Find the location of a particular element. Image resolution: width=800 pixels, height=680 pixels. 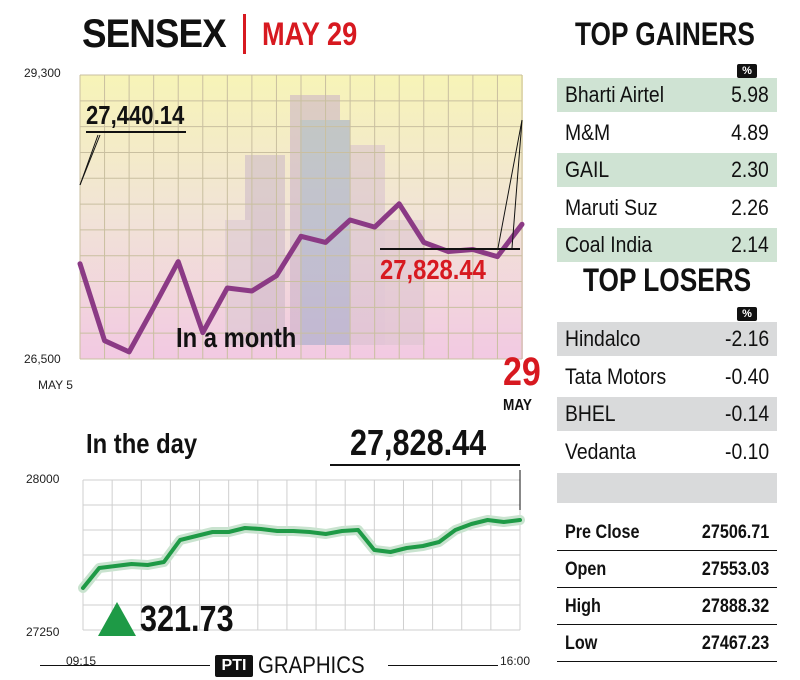

title-divider is located at coordinates (244, 34).